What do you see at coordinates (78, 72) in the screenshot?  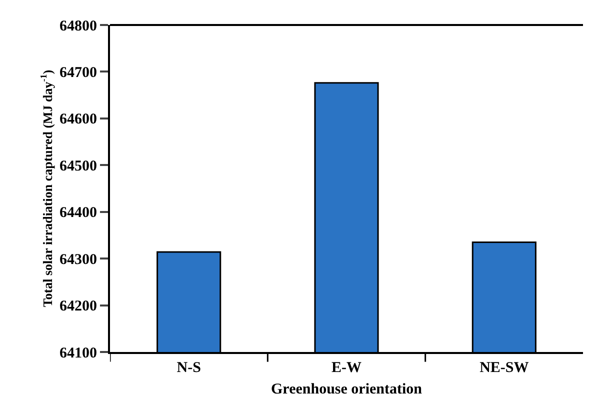 I see `y-tick-label: 64700` at bounding box center [78, 72].